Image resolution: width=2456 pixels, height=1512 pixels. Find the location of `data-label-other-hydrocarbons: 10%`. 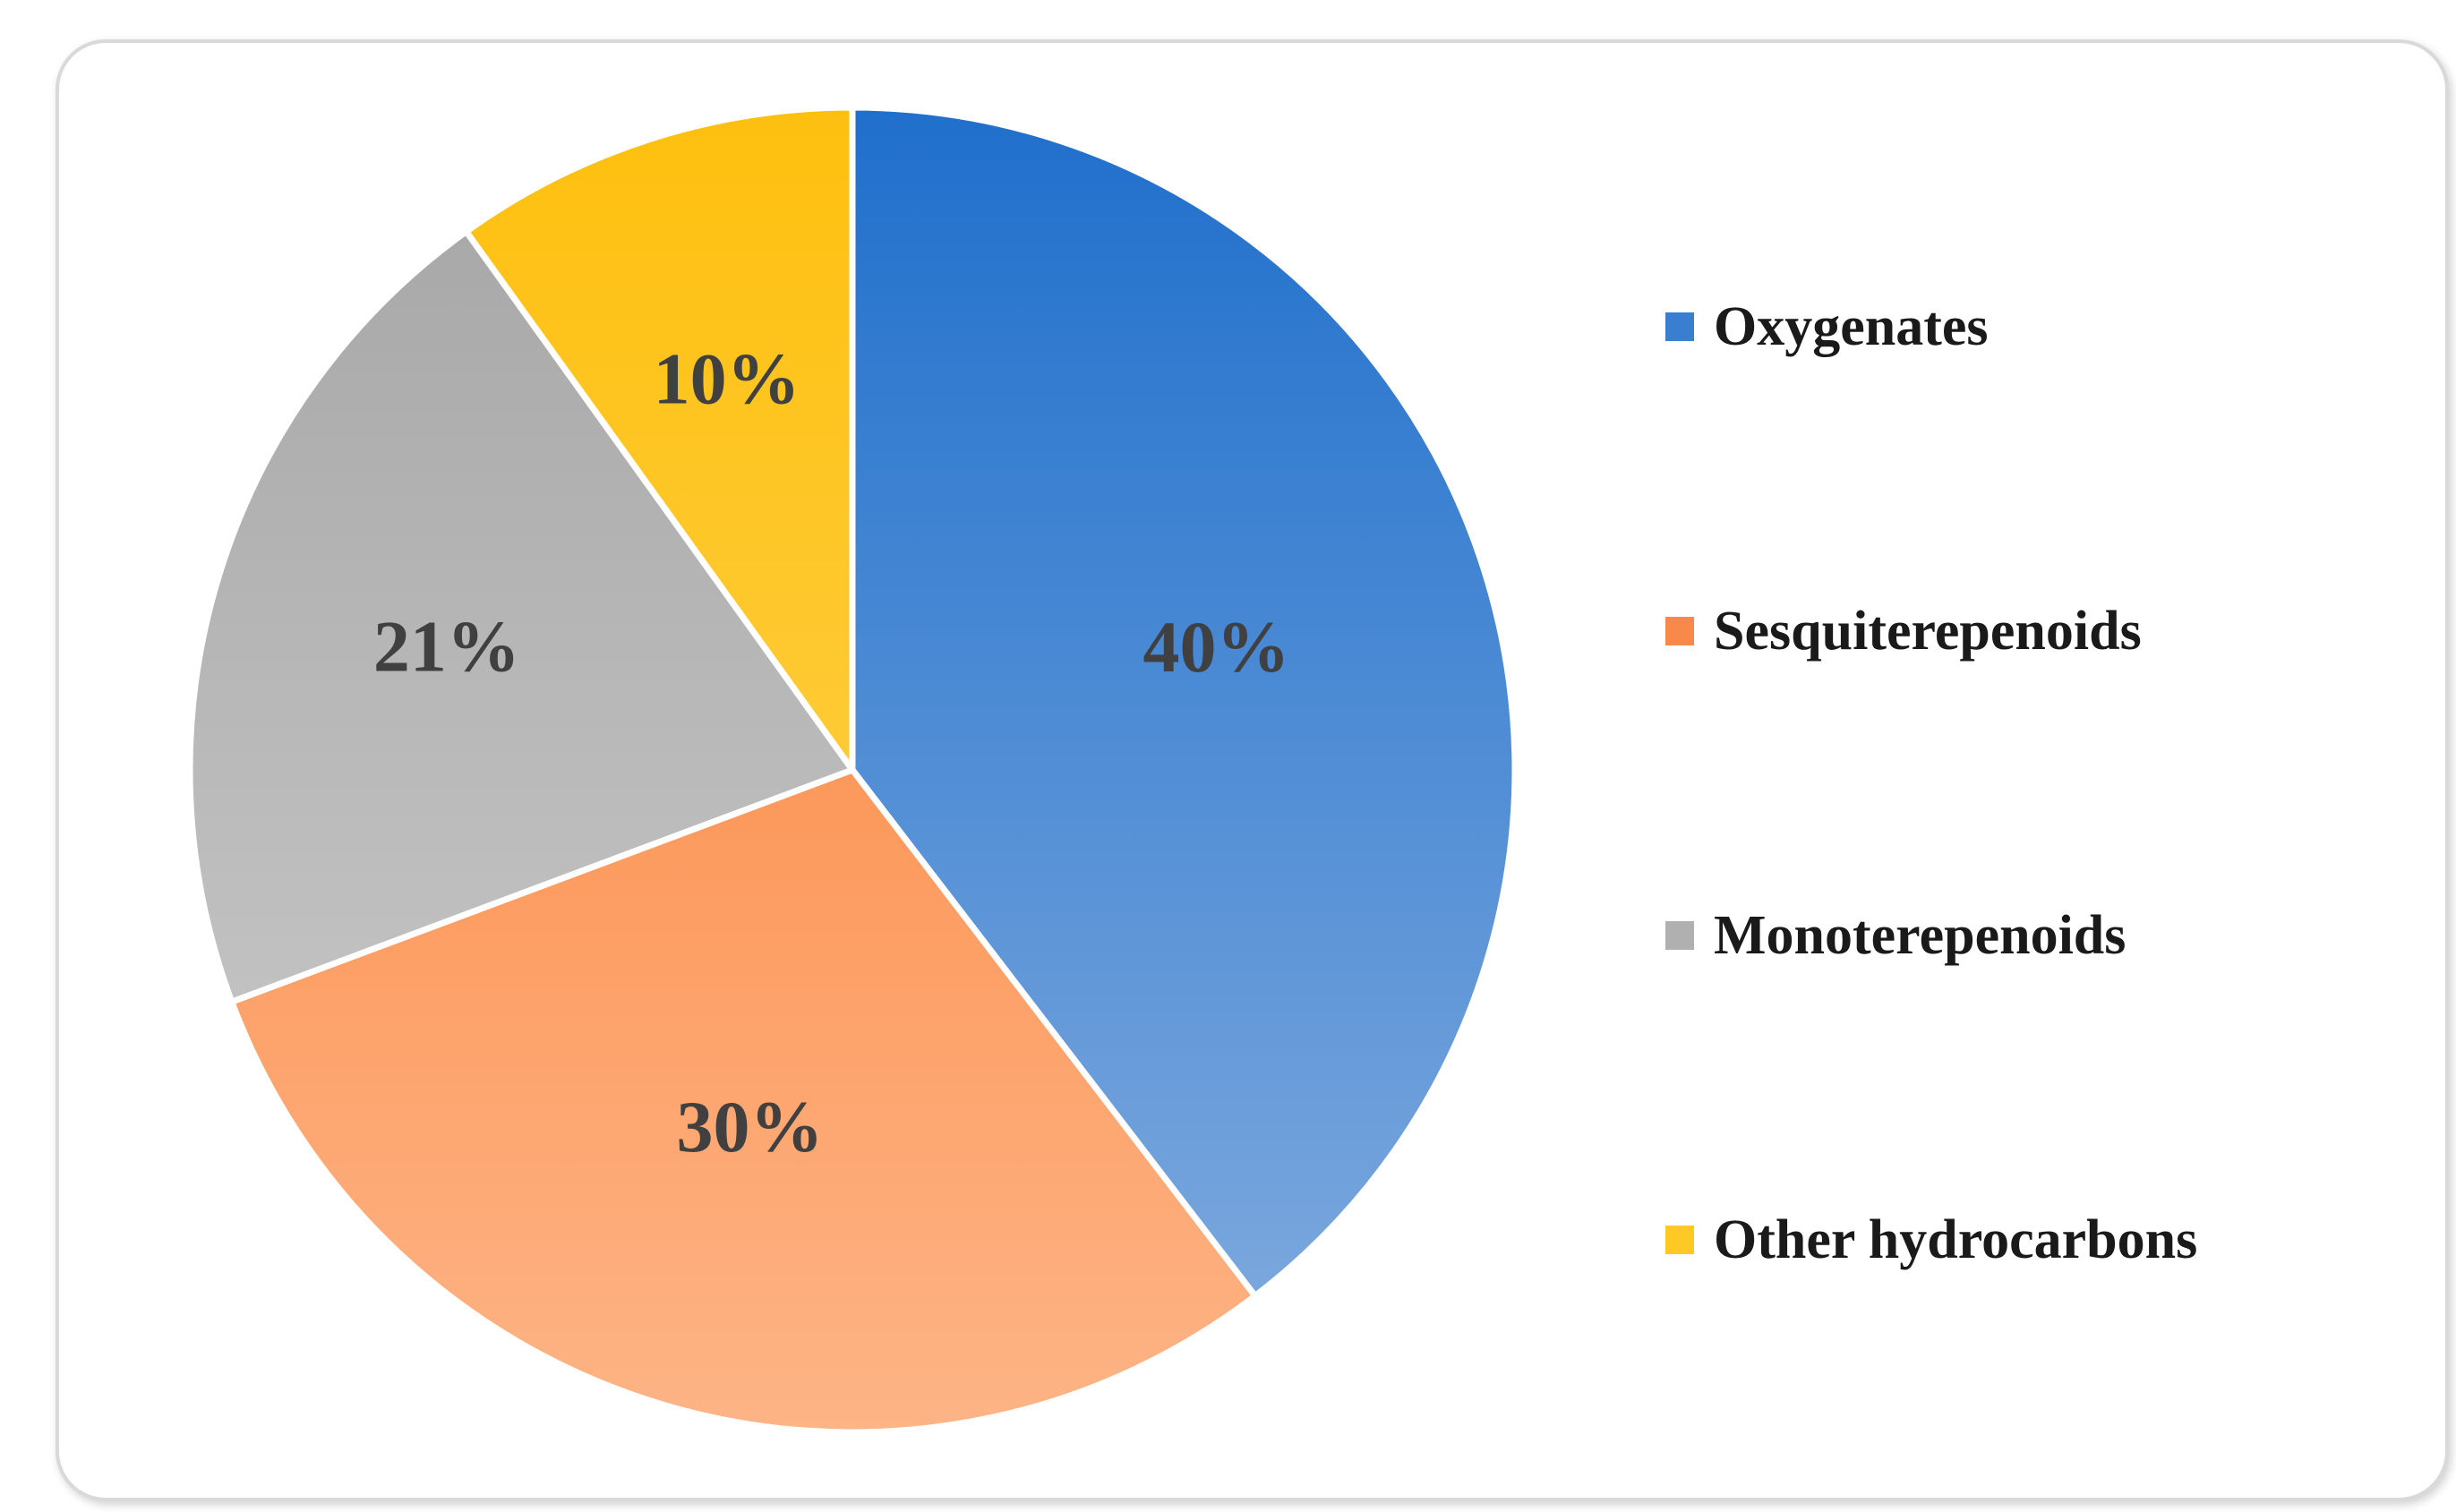

data-label-other-hydrocarbons: 10% is located at coordinates (727, 379).